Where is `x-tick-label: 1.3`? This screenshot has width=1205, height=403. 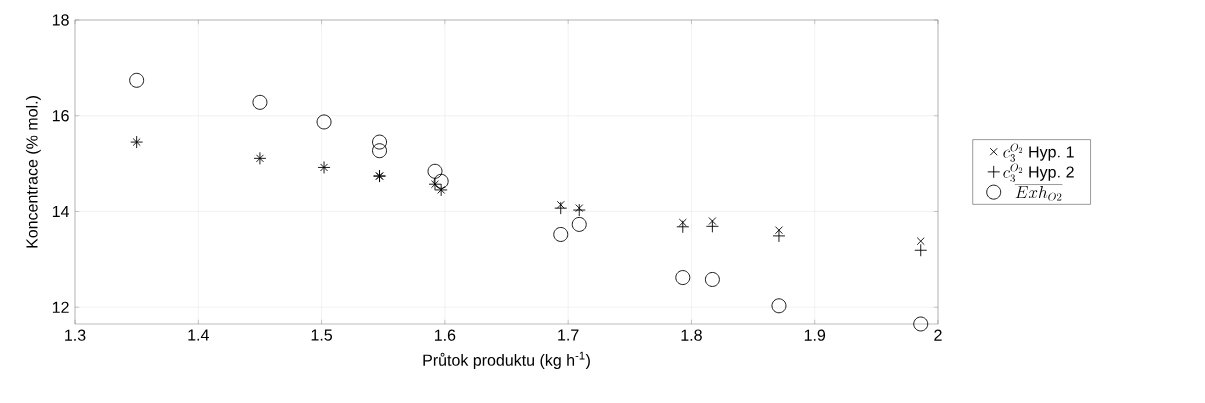 x-tick-label: 1.3 is located at coordinates (75, 335).